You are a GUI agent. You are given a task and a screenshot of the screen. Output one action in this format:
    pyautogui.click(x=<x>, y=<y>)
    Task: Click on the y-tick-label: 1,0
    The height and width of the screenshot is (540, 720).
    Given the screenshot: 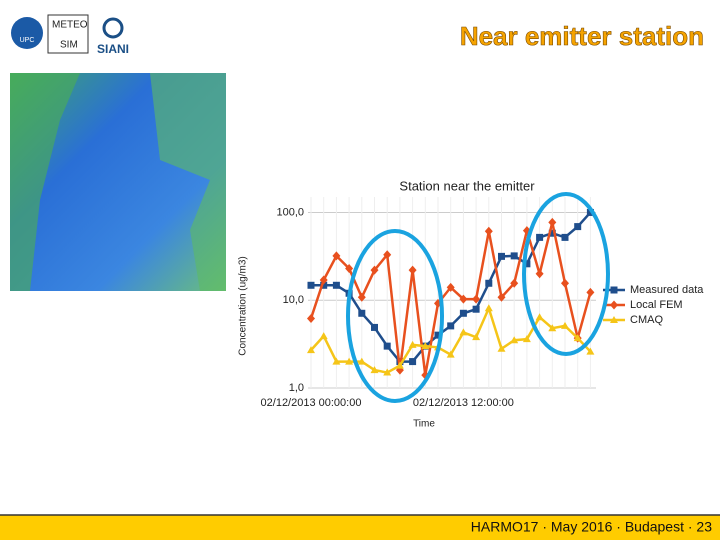 What is the action you would take?
    pyautogui.click(x=296, y=388)
    